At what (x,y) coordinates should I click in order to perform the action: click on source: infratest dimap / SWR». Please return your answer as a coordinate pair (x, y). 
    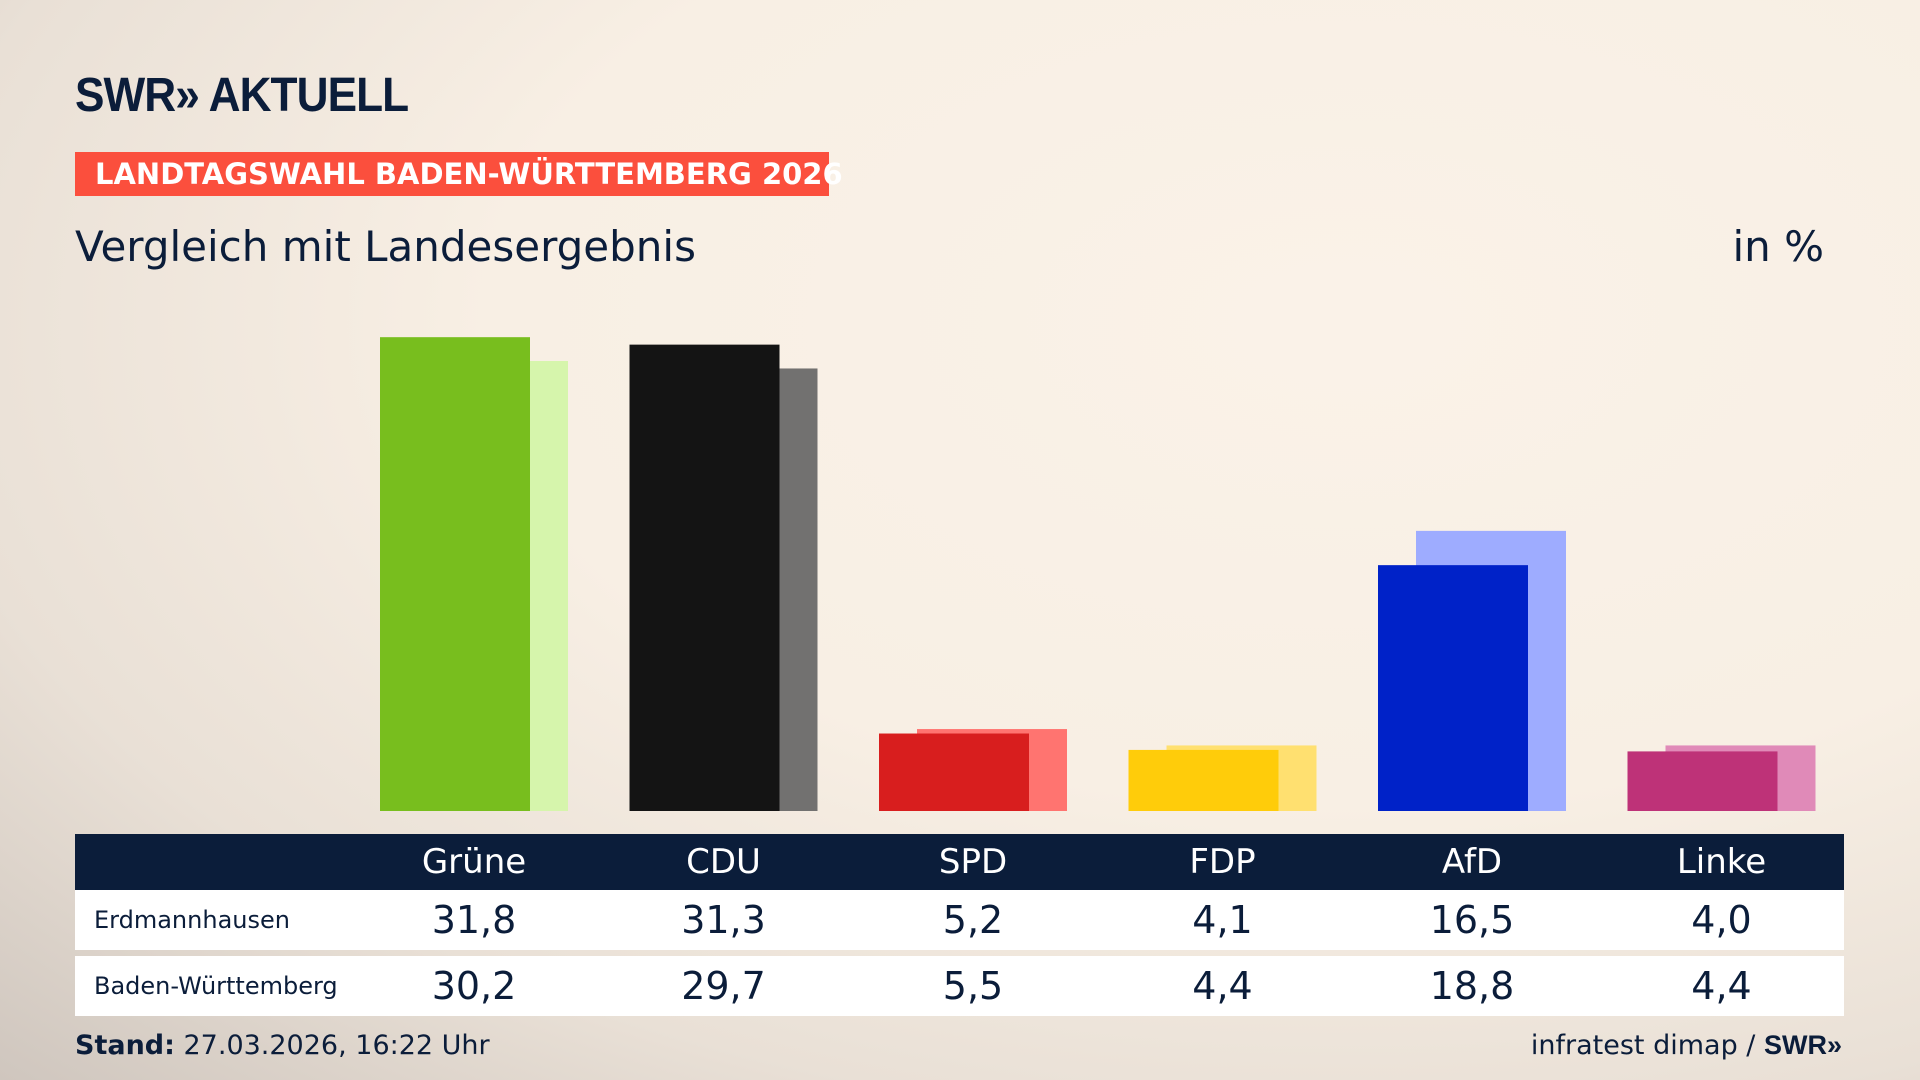
    Looking at the image, I should click on (1686, 1045).